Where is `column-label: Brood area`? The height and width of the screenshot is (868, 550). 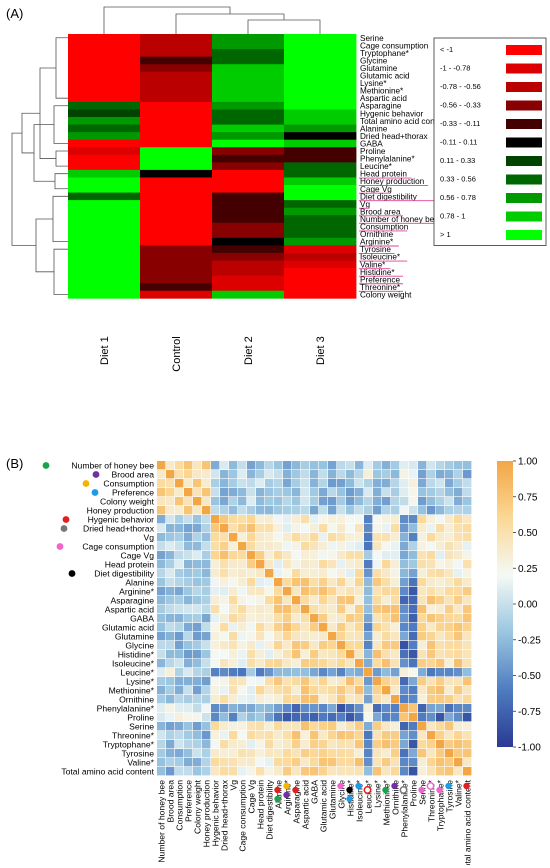
column-label: Brood area is located at coordinates (171, 801).